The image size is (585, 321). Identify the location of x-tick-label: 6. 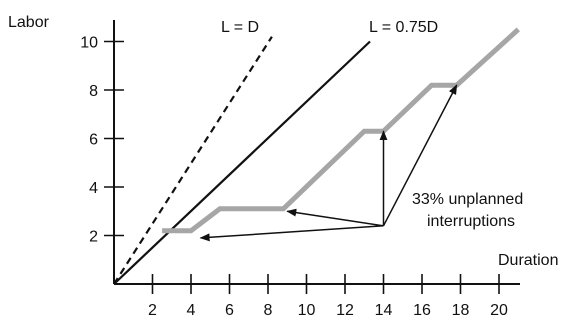
(229, 310).